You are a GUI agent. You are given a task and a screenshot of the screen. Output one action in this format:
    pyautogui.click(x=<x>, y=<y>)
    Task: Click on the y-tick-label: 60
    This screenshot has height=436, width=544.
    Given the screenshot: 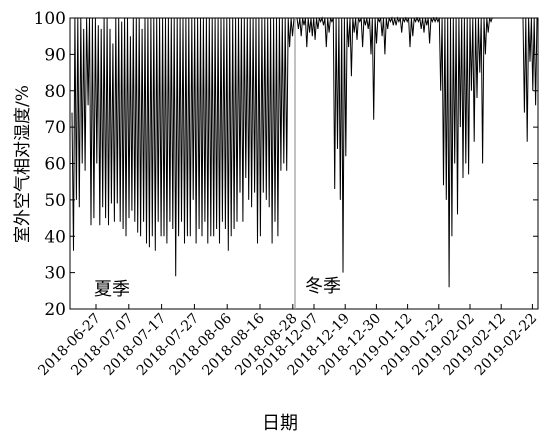 What is the action you would take?
    pyautogui.click(x=55, y=165)
    